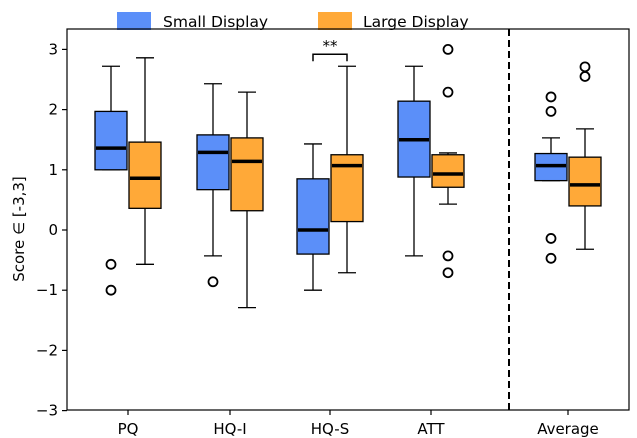 The image size is (637, 438). What do you see at coordinates (47, 411) in the screenshot?
I see `y-tick-label: −3` at bounding box center [47, 411].